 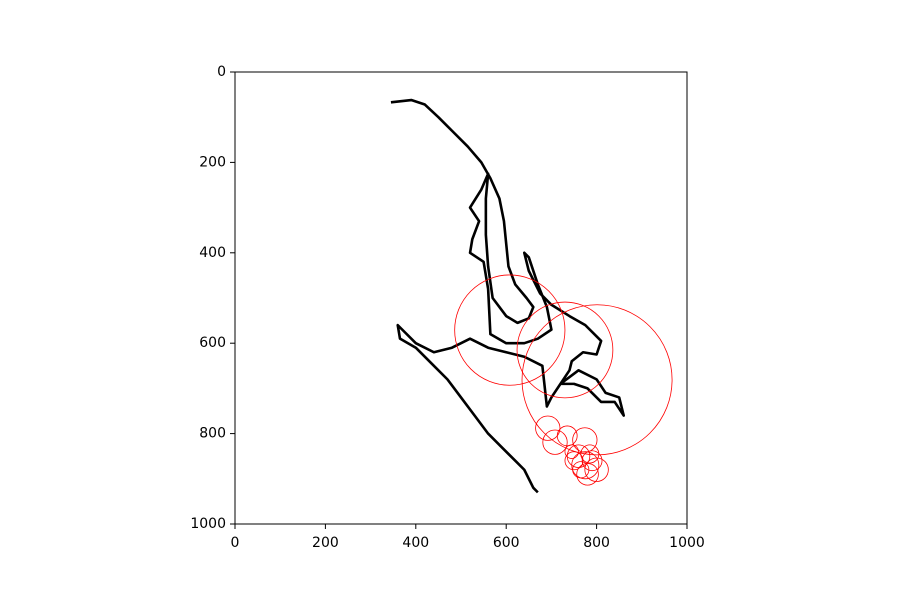 I want to click on y-tick-label: 800, so click(x=212, y=434).